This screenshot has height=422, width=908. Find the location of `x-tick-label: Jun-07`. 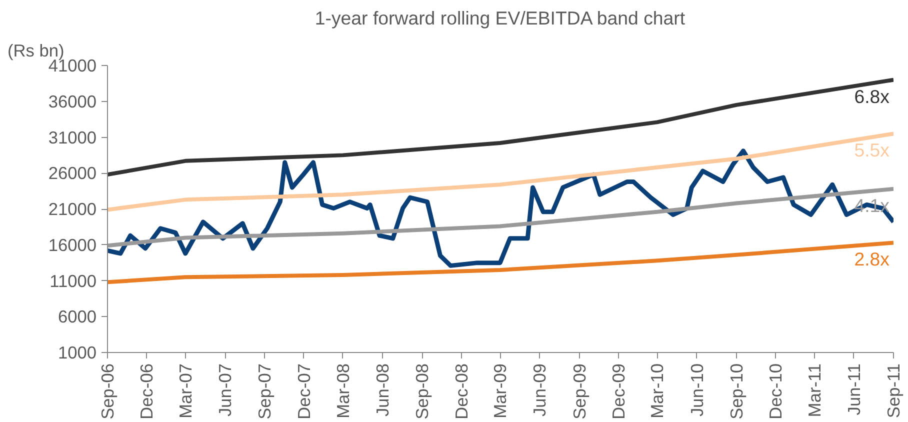

x-tick-label: Jun-07 is located at coordinates (225, 390).